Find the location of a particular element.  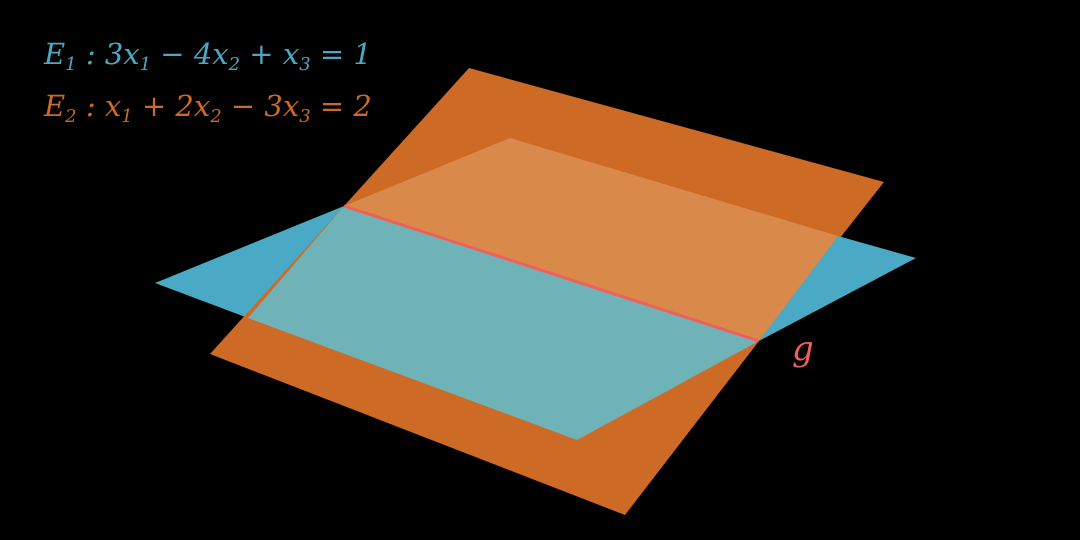

plane-e1-left-part is located at coordinates (249, 262).